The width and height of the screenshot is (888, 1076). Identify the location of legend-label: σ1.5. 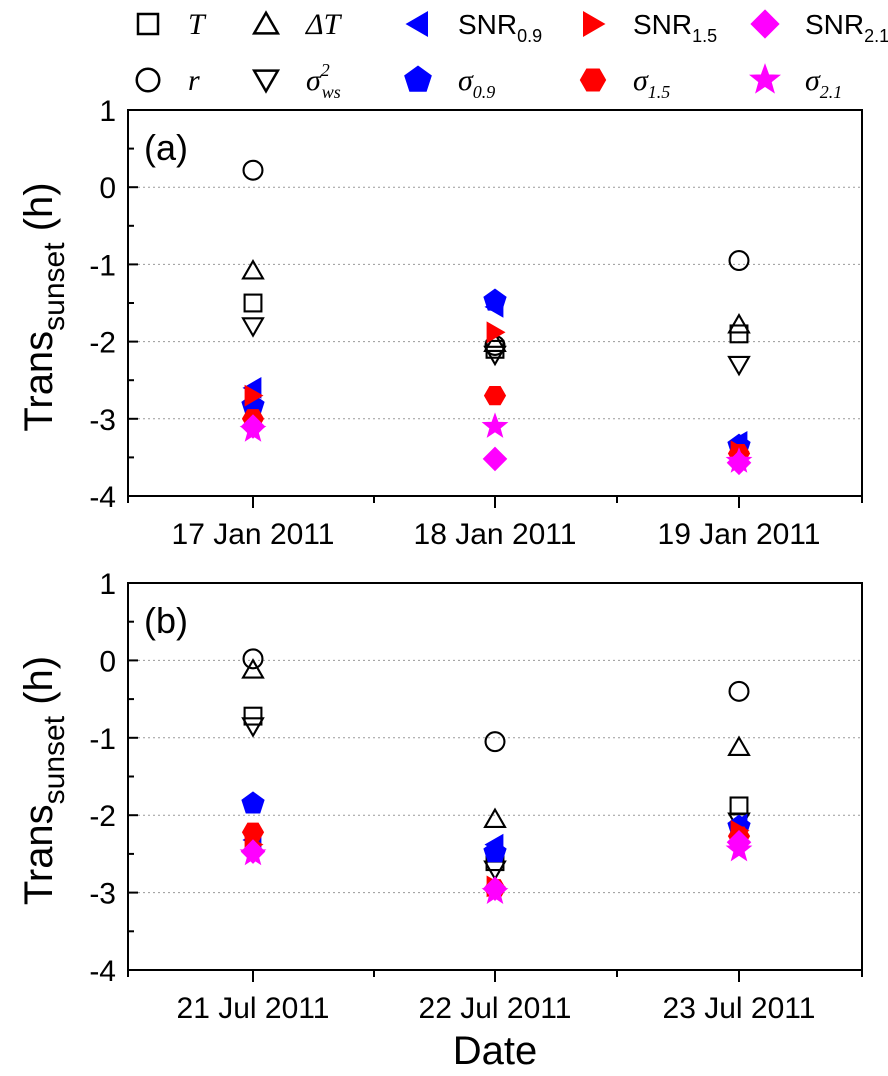
(651, 83).